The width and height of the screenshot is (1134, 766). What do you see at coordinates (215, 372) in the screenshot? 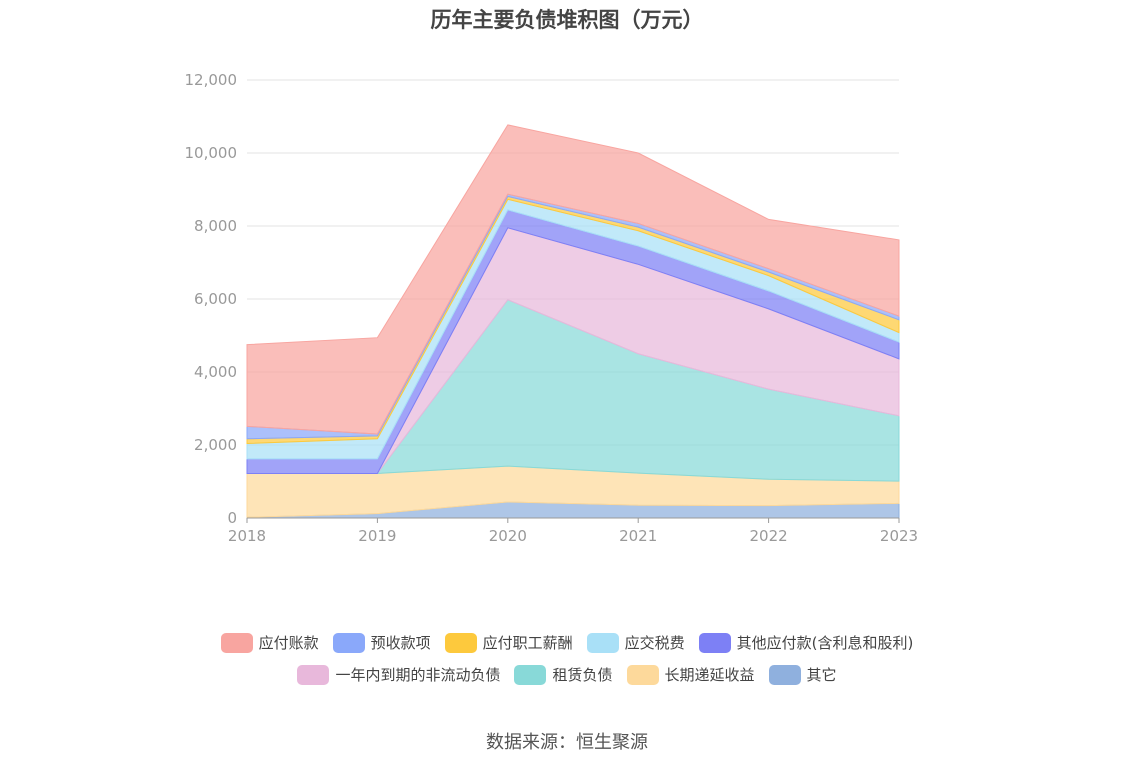
I see `y-tick-label: 4,000` at bounding box center [215, 372].